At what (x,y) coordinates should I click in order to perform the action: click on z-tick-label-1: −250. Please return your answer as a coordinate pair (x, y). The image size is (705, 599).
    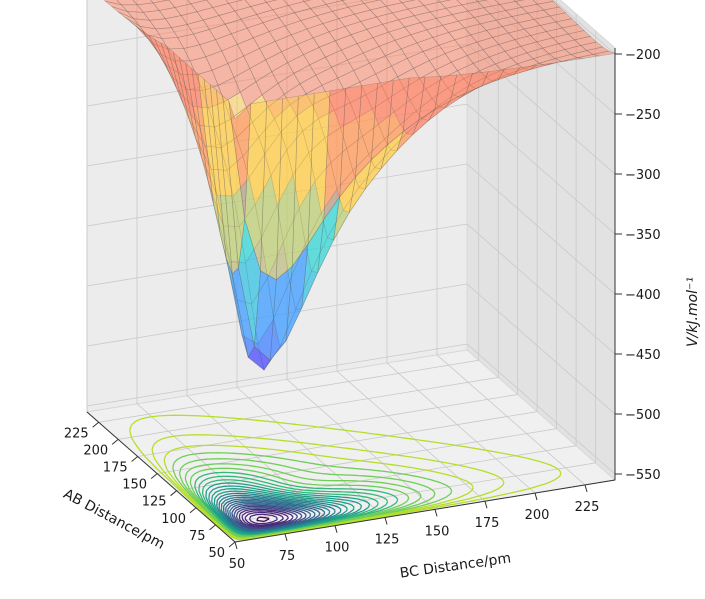
    Looking at the image, I should click on (643, 115).